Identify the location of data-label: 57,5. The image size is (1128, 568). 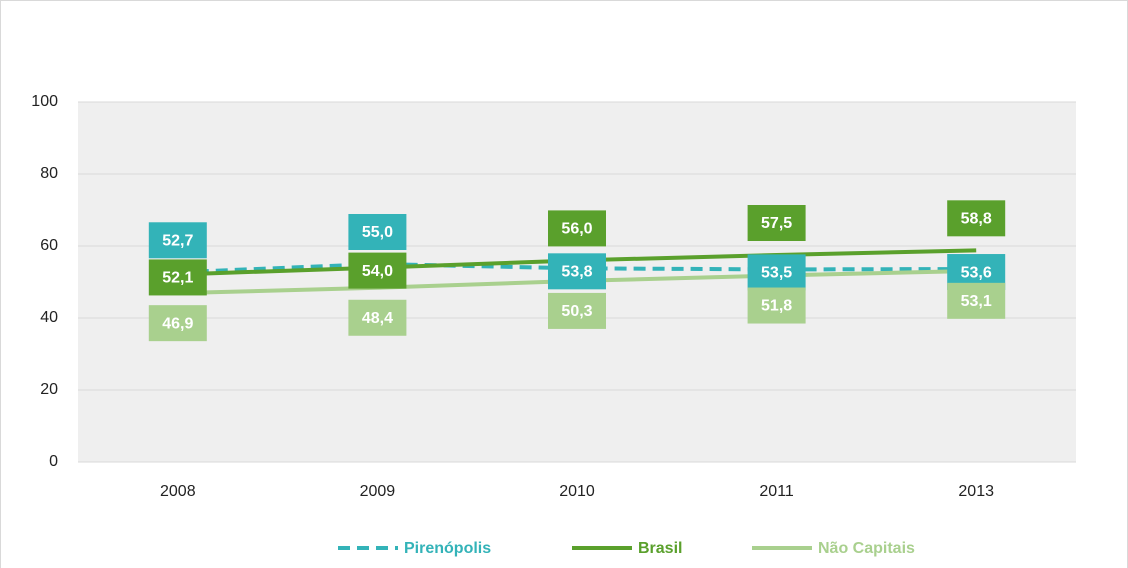
(776, 223).